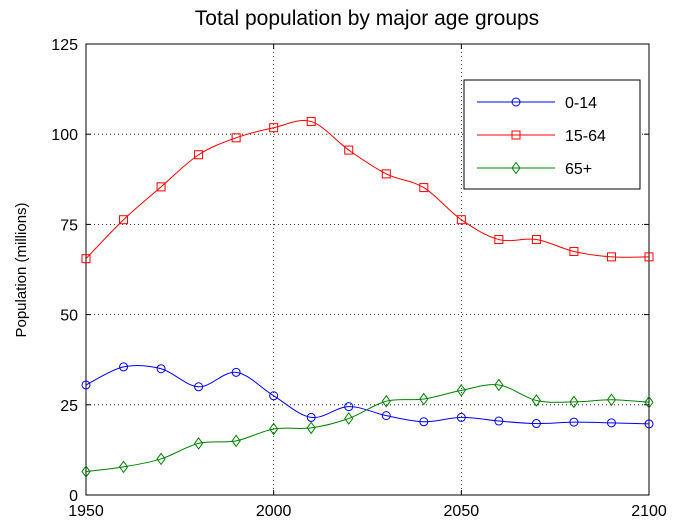 Image resolution: width=686 pixels, height=529 pixels. Describe the element at coordinates (581, 103) in the screenshot. I see `legend-label-0-14: 0-14` at that location.